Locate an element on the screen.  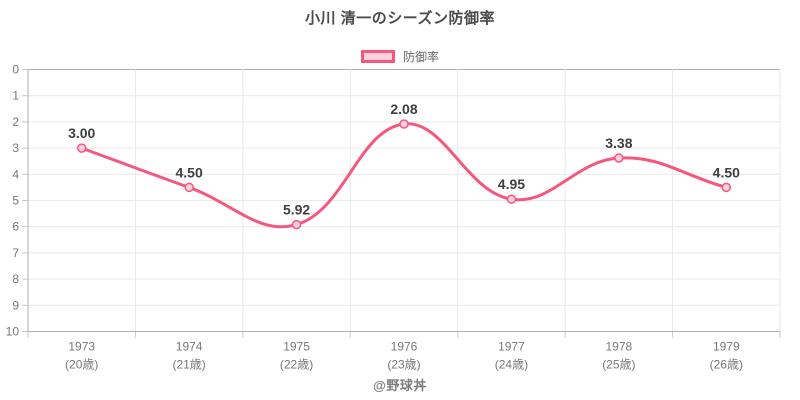
y-tick-label: 3 is located at coordinates (15, 148).